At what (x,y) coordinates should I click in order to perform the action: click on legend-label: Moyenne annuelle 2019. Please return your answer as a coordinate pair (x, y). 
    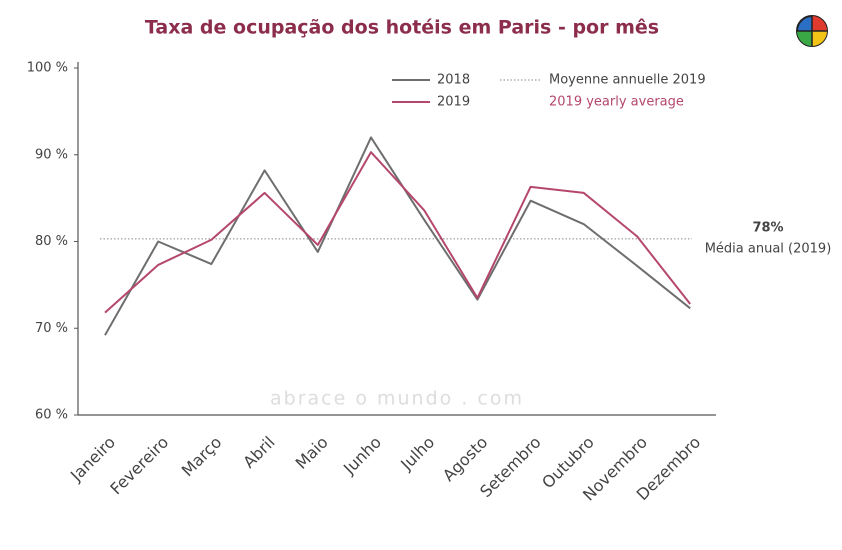
    Looking at the image, I should click on (627, 80).